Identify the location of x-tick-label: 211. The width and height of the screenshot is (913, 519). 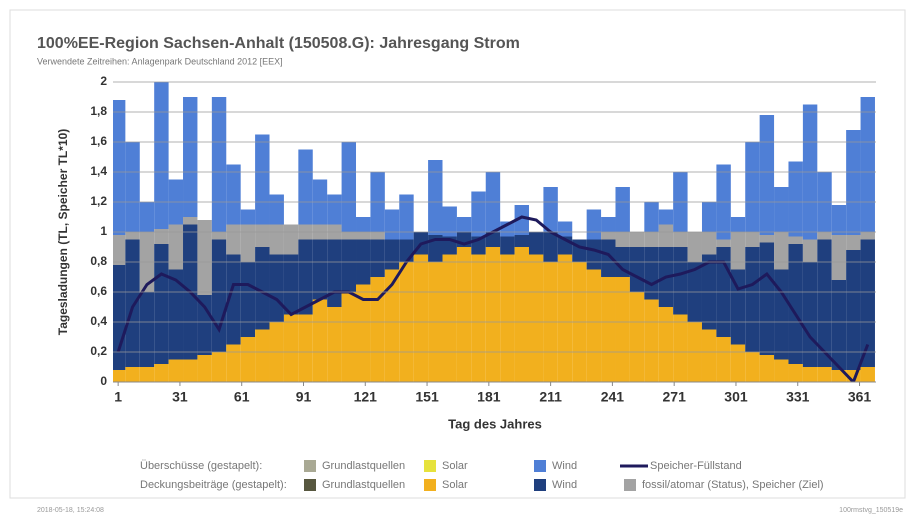
(550, 397).